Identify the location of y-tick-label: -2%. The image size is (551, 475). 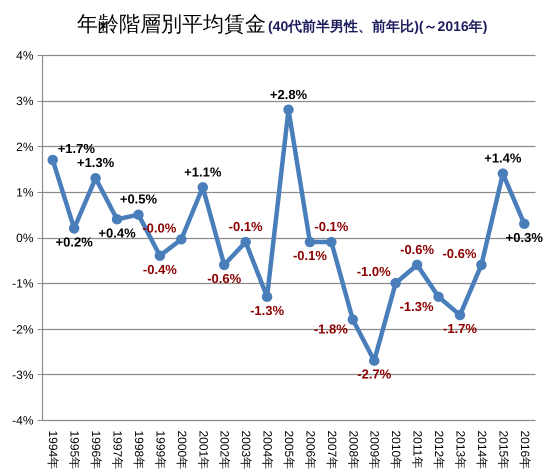
(23, 329).